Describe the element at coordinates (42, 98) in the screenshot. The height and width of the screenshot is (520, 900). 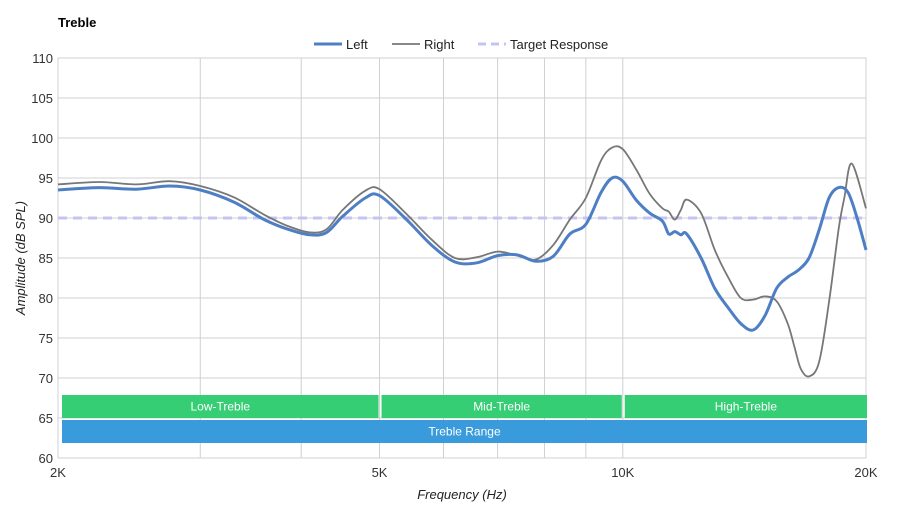
I see `y-tick-label: 105` at that location.